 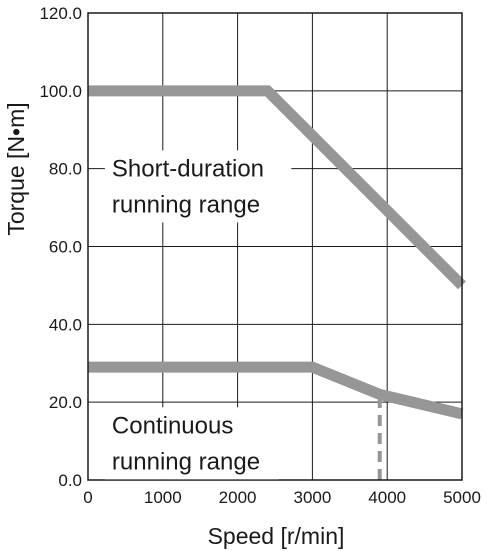 What do you see at coordinates (65, 247) in the screenshot?
I see `y-tick-label: 60.0` at bounding box center [65, 247].